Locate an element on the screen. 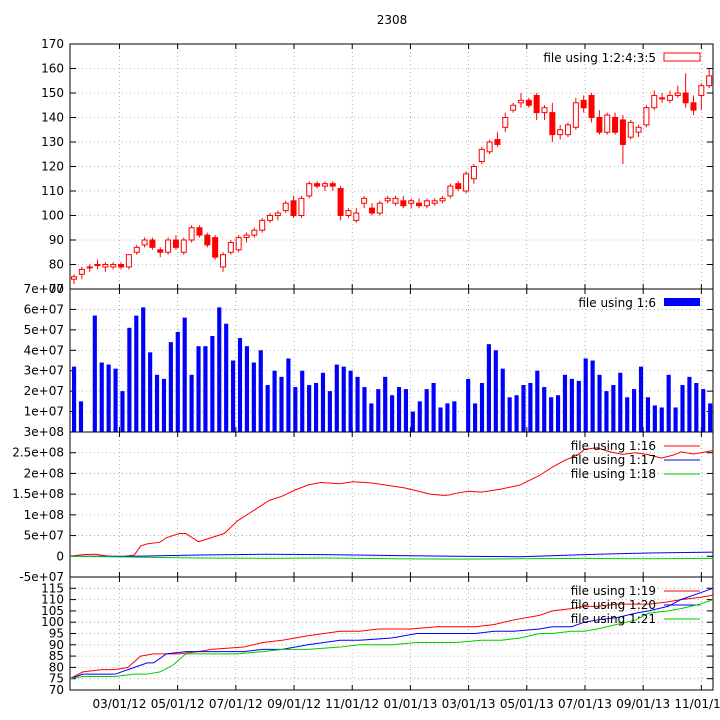 This screenshot has width=720, height=720. y-tick-label: 0 is located at coordinates (60, 556).